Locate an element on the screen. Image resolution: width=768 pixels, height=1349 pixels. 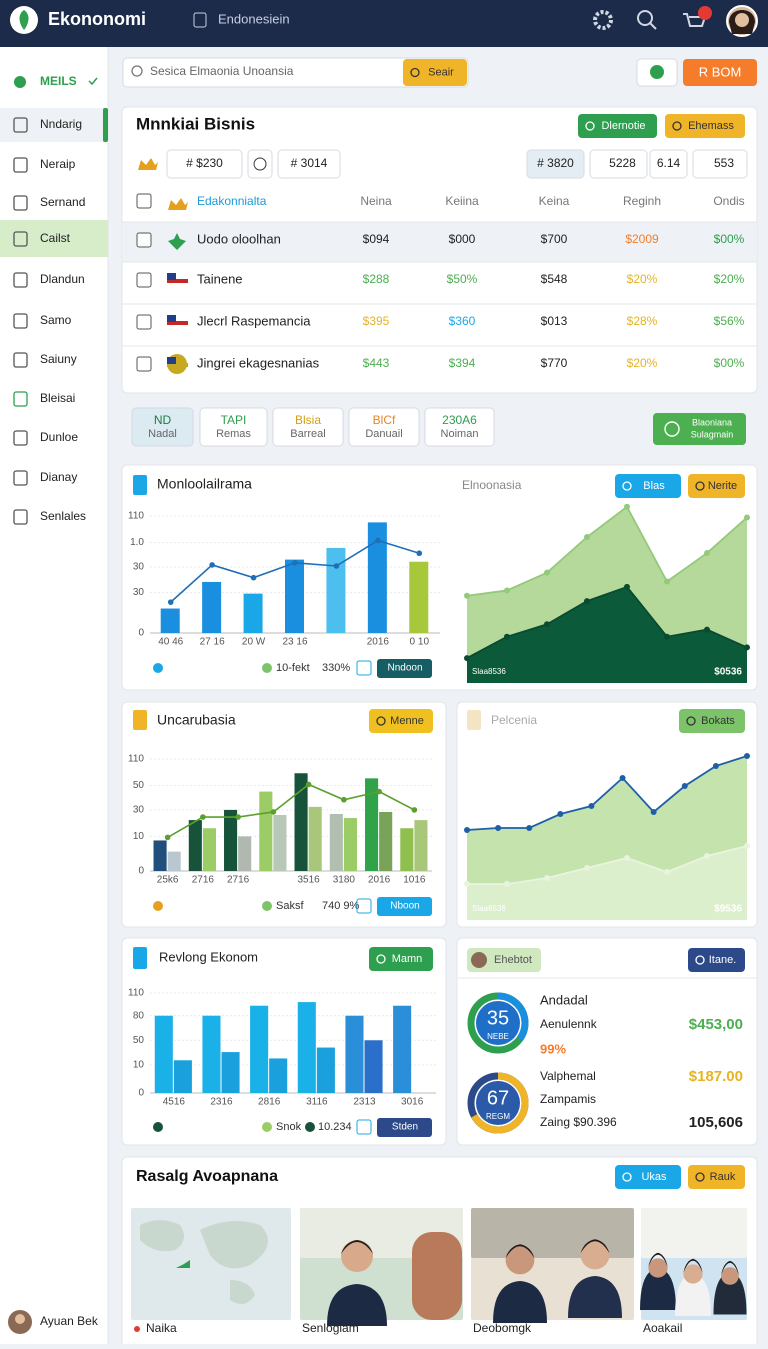
button-label: Mamn is located at coordinates (407, 959).